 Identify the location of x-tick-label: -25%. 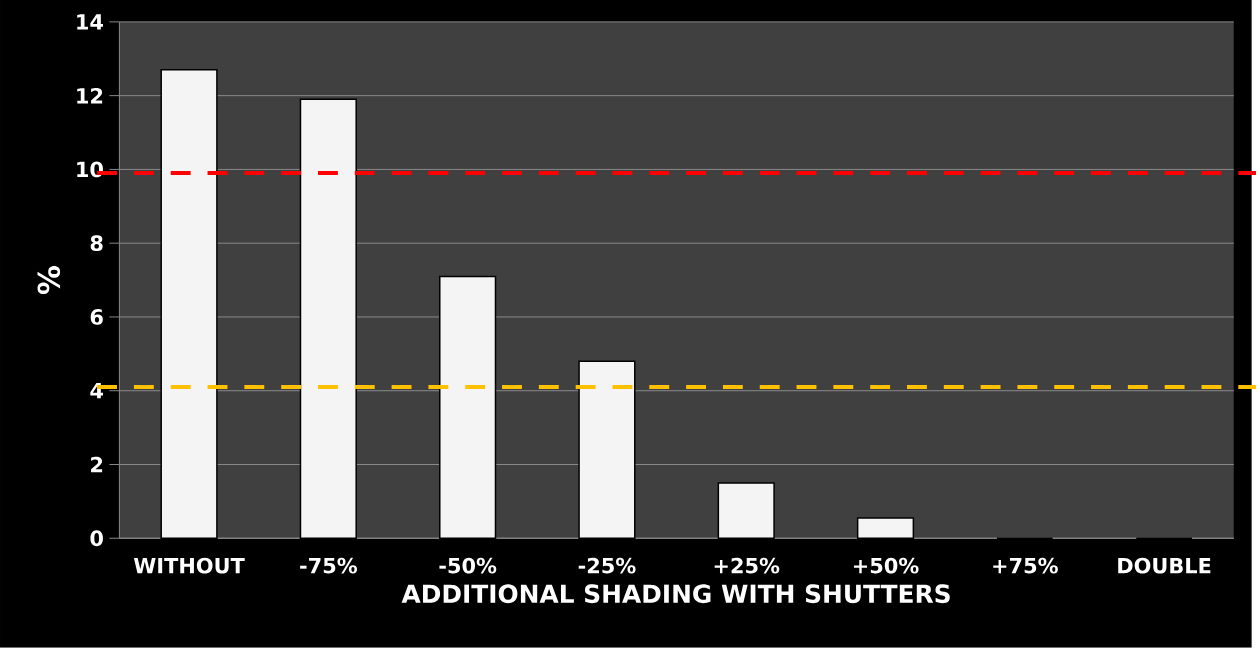
(607, 565).